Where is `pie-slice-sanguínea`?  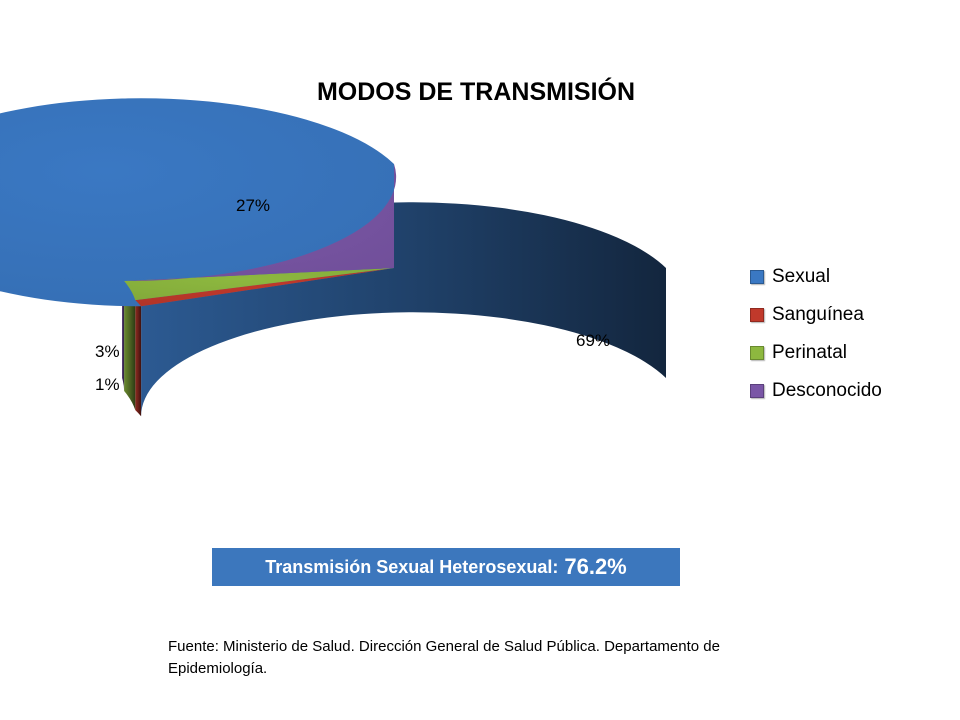 pie-slice-sanguínea is located at coordinates (264, 287).